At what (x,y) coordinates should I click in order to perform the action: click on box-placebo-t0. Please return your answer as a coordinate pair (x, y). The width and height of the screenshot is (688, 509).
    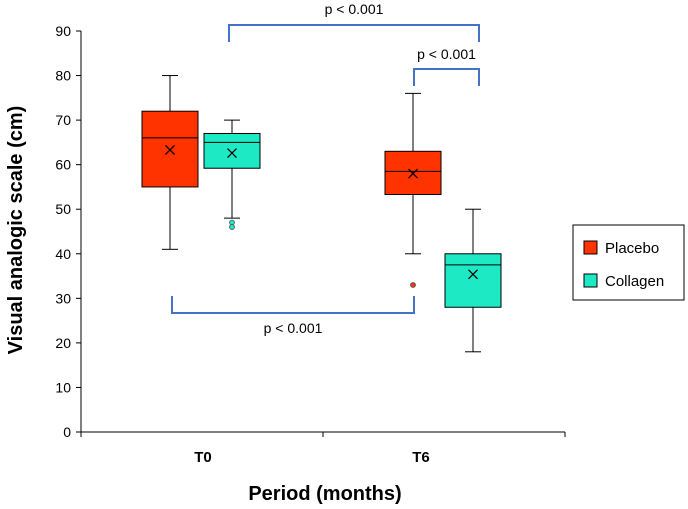
    Looking at the image, I should click on (170, 162).